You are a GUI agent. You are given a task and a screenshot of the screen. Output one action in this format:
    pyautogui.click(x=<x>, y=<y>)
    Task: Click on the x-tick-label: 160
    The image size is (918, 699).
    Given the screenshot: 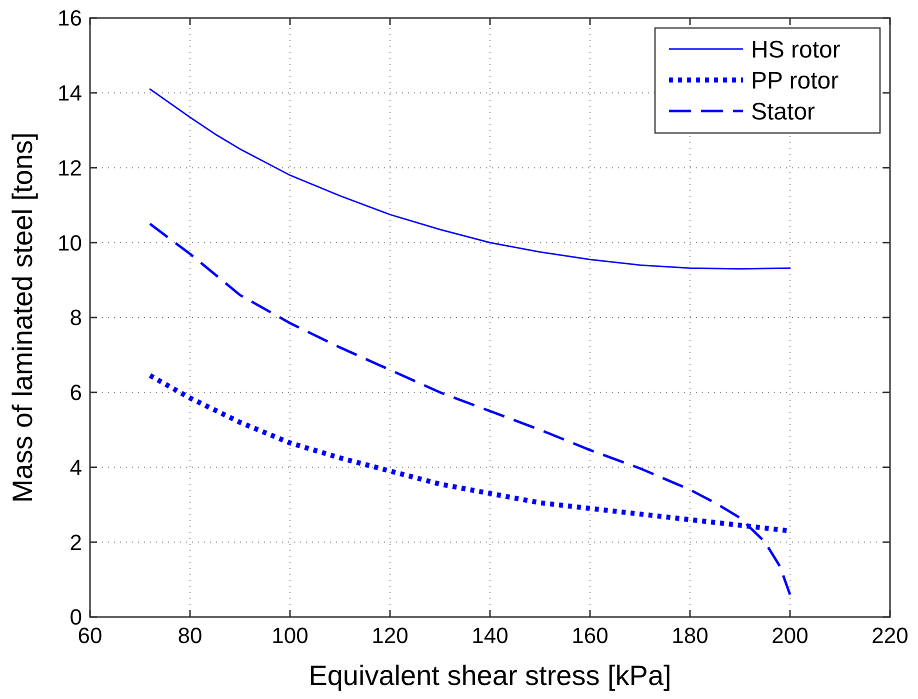 What is the action you would take?
    pyautogui.click(x=590, y=635)
    